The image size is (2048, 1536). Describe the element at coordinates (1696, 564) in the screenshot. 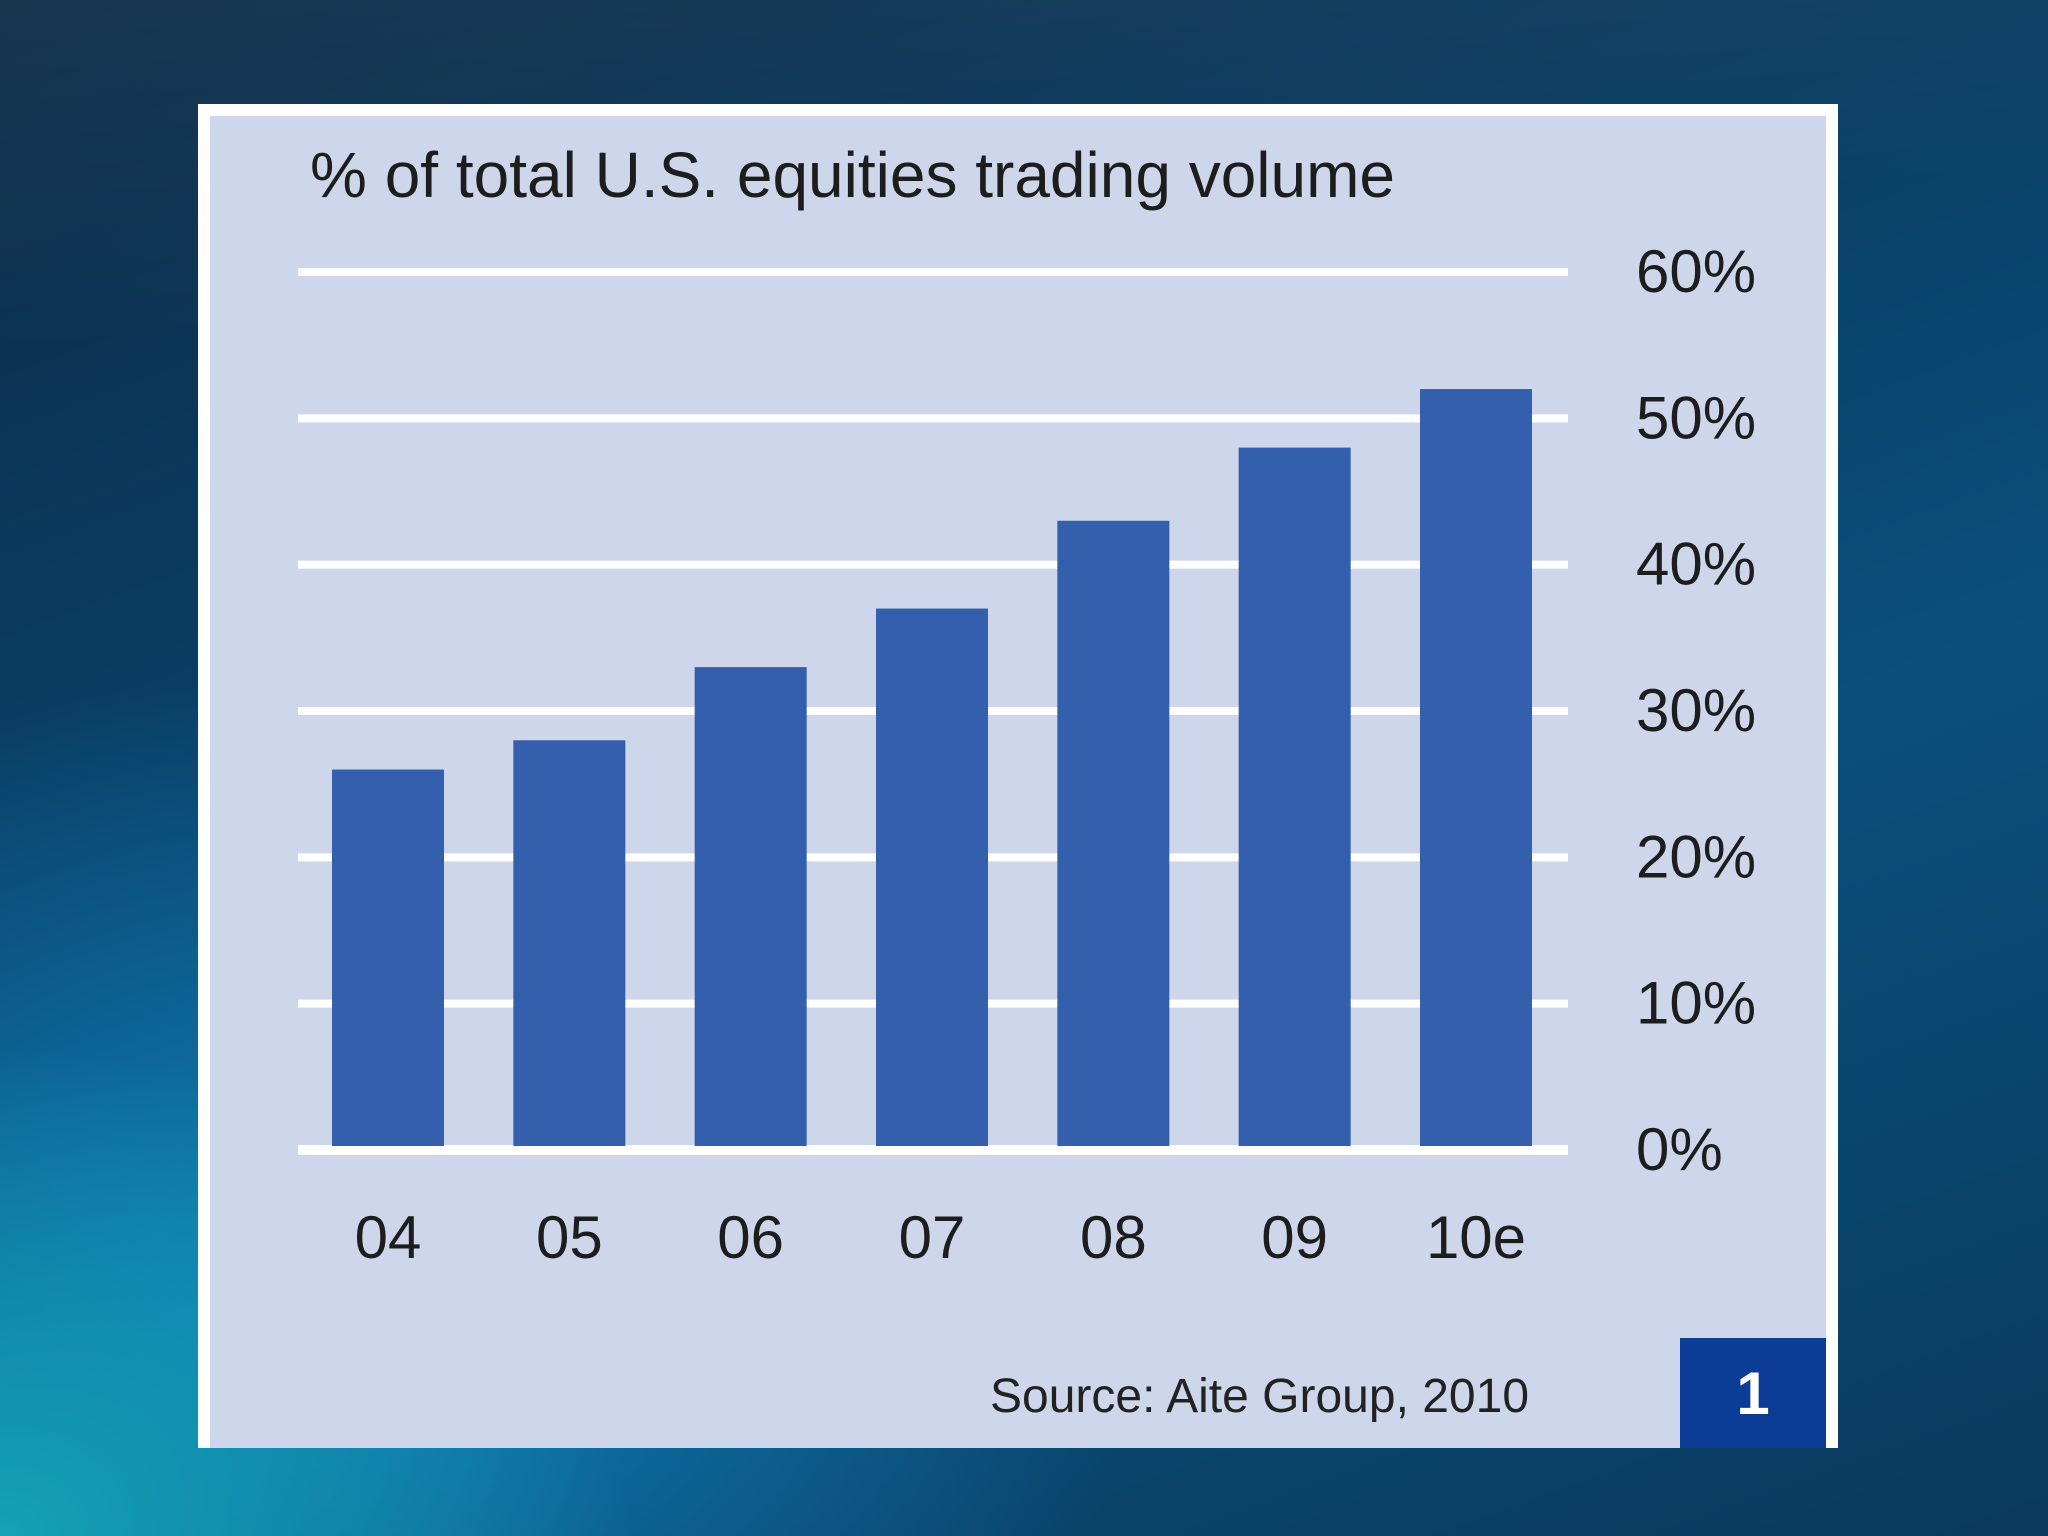

I see `y-tick-label: 40%` at that location.